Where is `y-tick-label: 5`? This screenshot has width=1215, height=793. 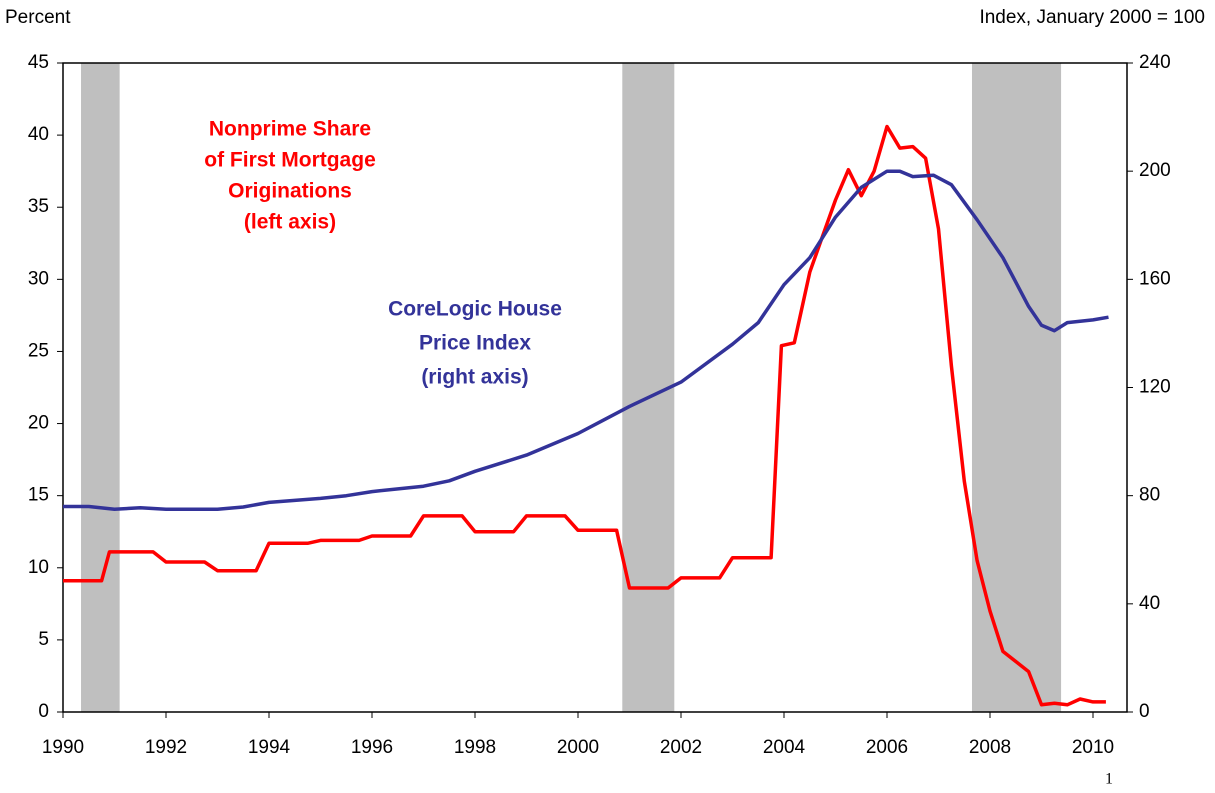
y-tick-label: 5 is located at coordinates (43, 639).